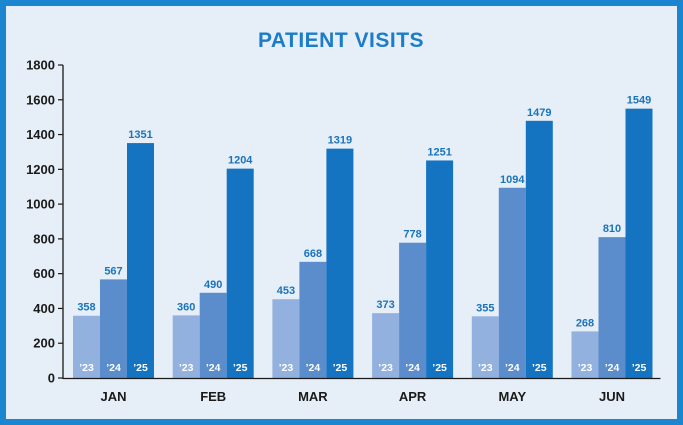  I want to click on x-tick-label: MAY, so click(512, 396).